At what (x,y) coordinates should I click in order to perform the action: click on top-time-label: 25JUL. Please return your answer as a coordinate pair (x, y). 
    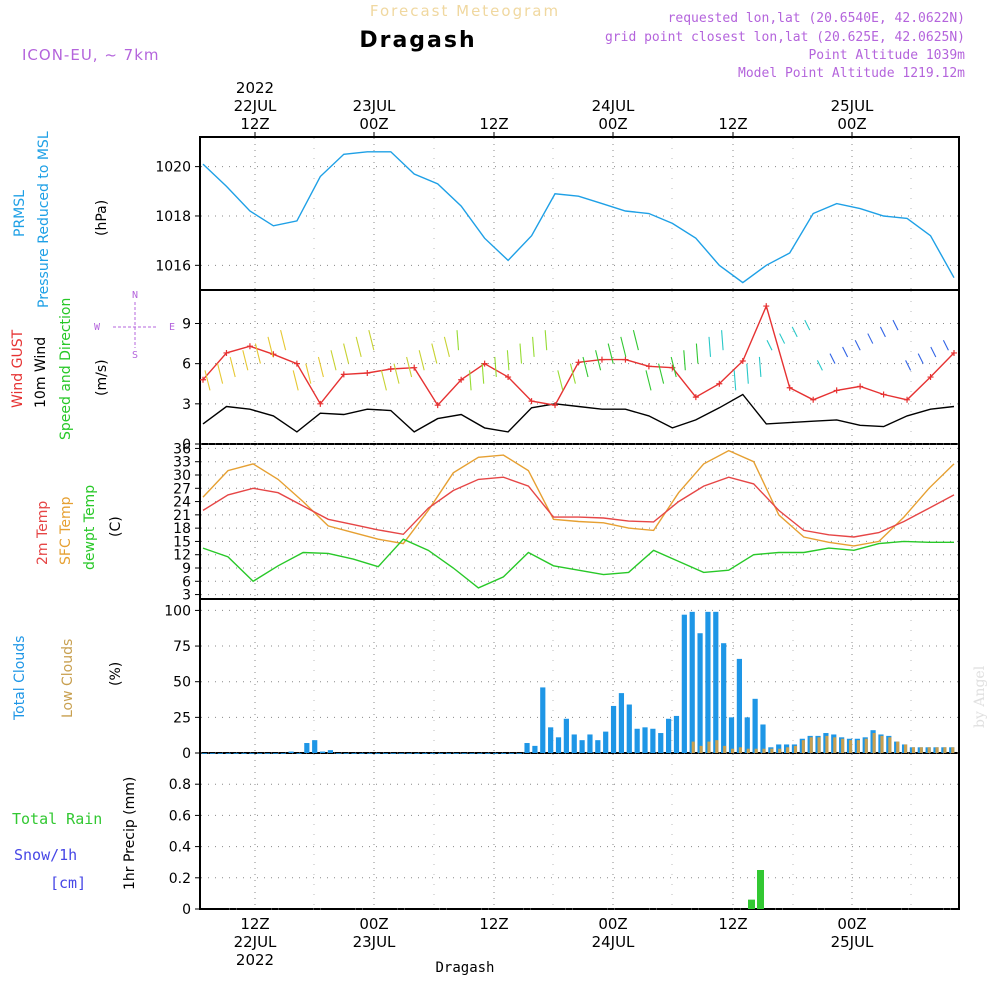
    Looking at the image, I should click on (852, 106).